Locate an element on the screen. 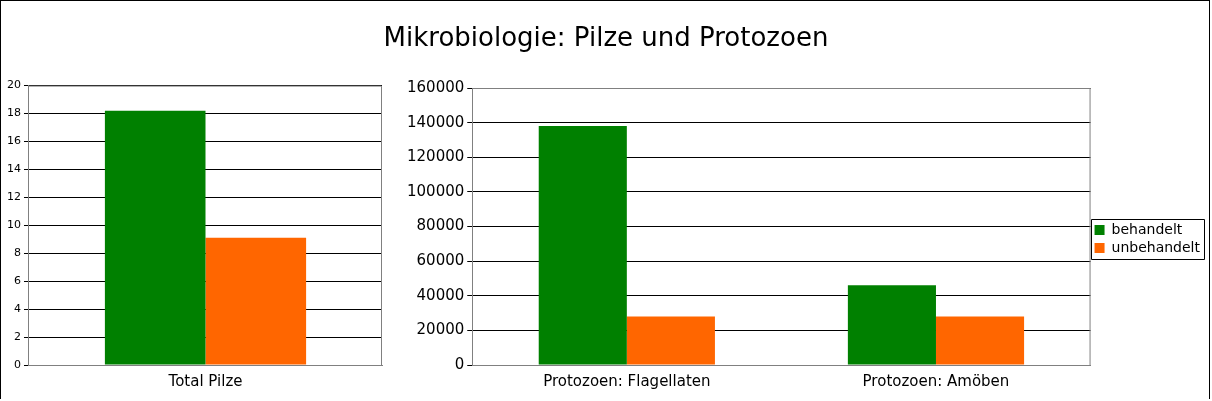 The image size is (1212, 401). y-tick-label: 18 is located at coordinates (14, 113).